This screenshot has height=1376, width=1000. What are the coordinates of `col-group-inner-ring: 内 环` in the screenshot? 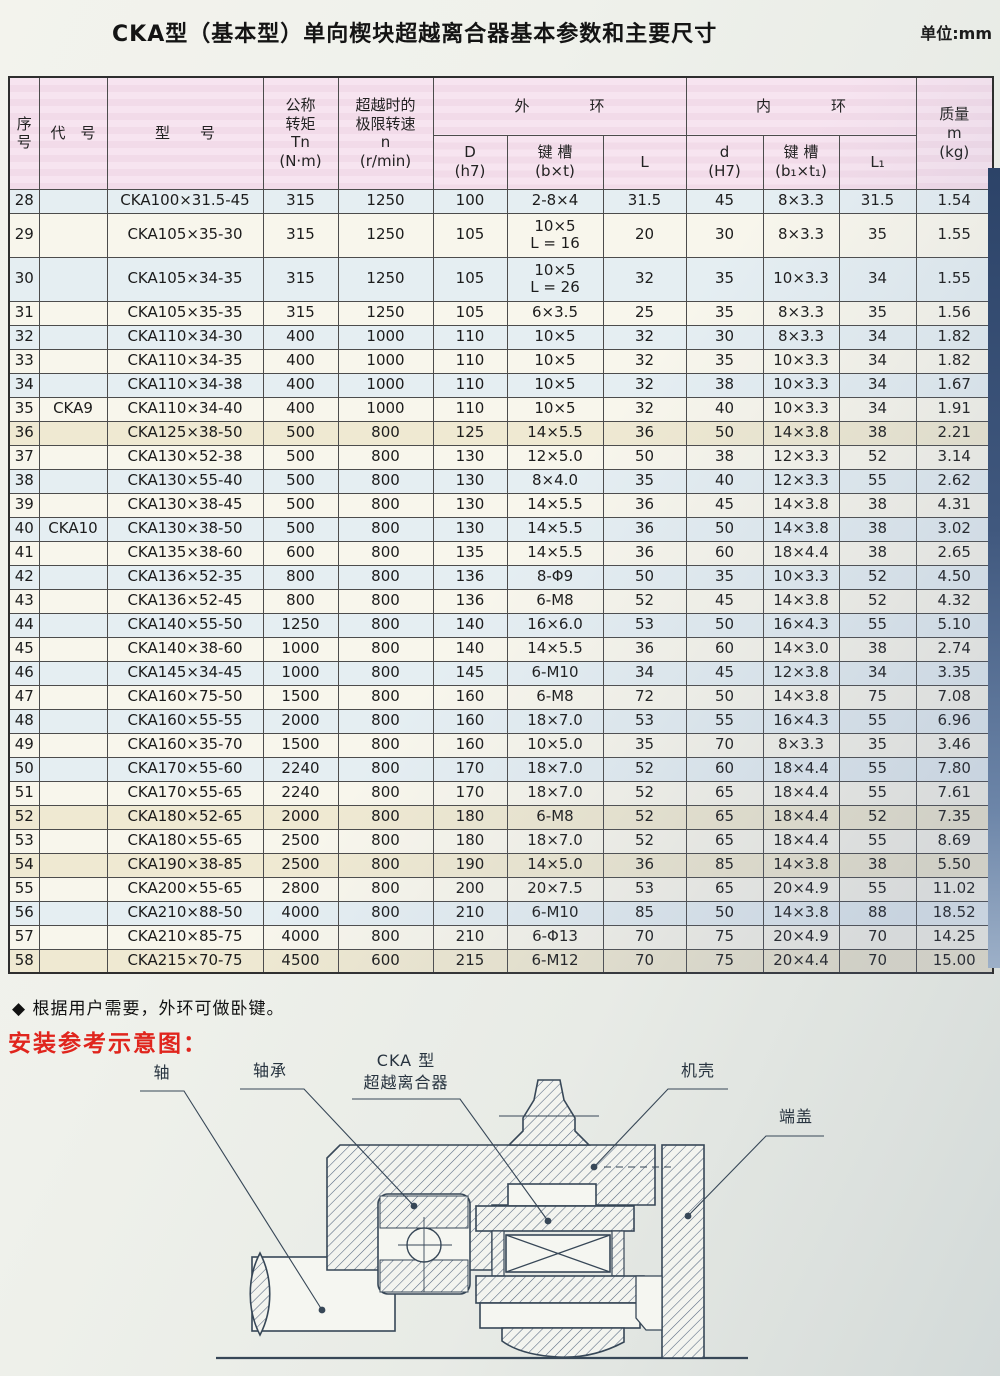 It's located at (801, 106).